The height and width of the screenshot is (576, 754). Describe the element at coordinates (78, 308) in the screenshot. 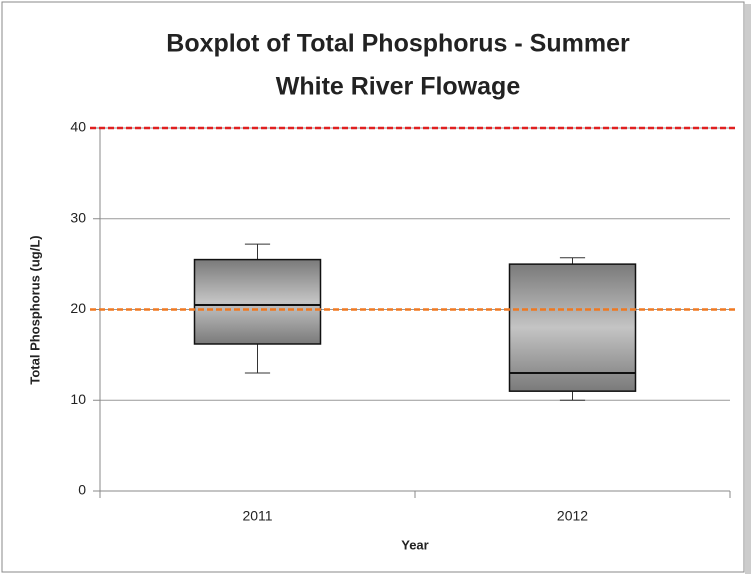

I see `y-tick-label: 20` at that location.